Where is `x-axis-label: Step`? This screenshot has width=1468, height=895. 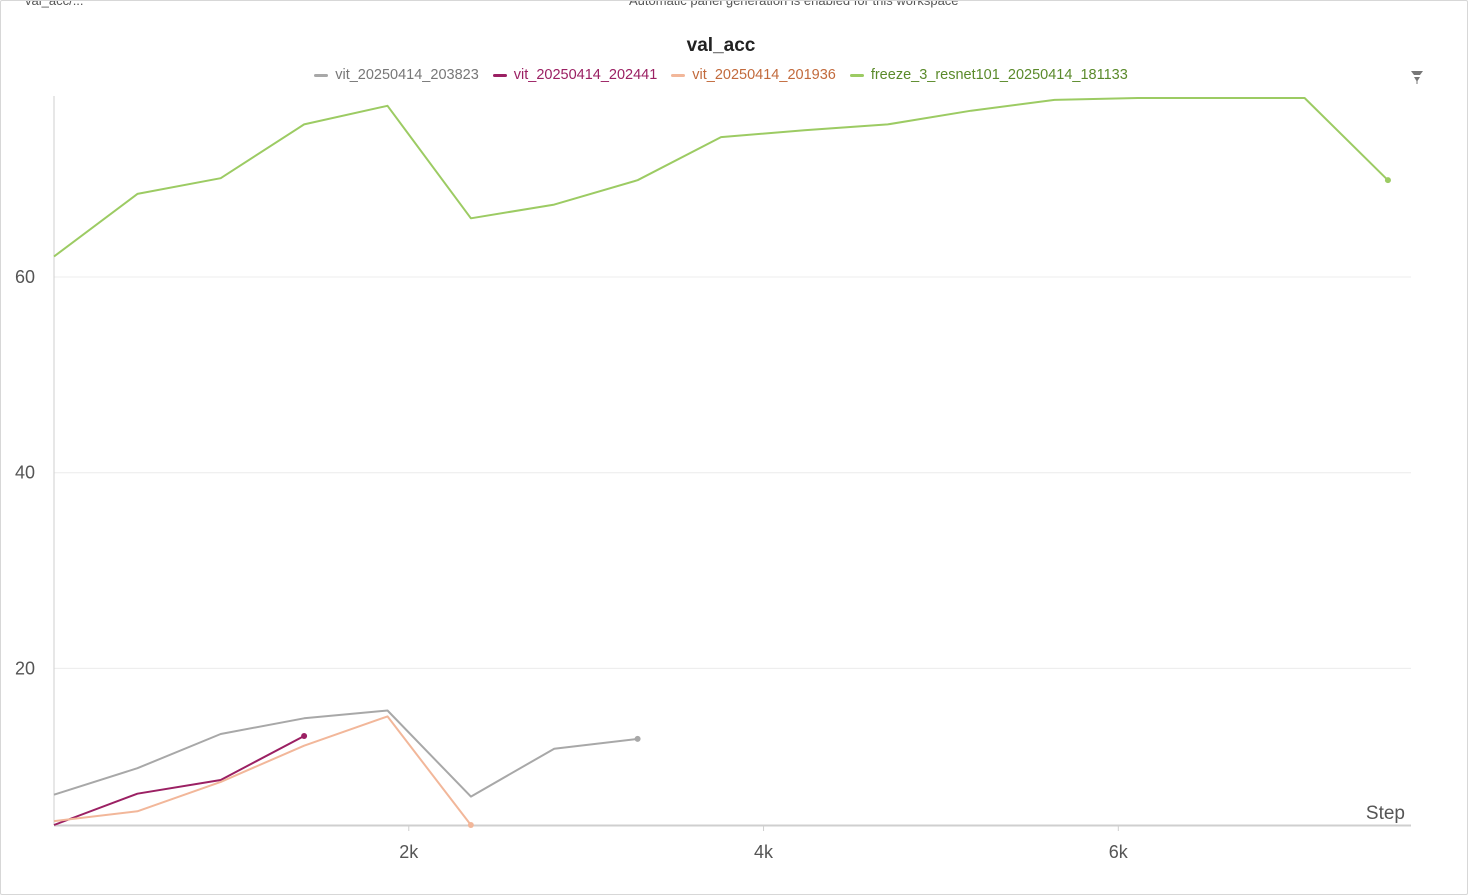
x-axis-label: Step is located at coordinates (1385, 813).